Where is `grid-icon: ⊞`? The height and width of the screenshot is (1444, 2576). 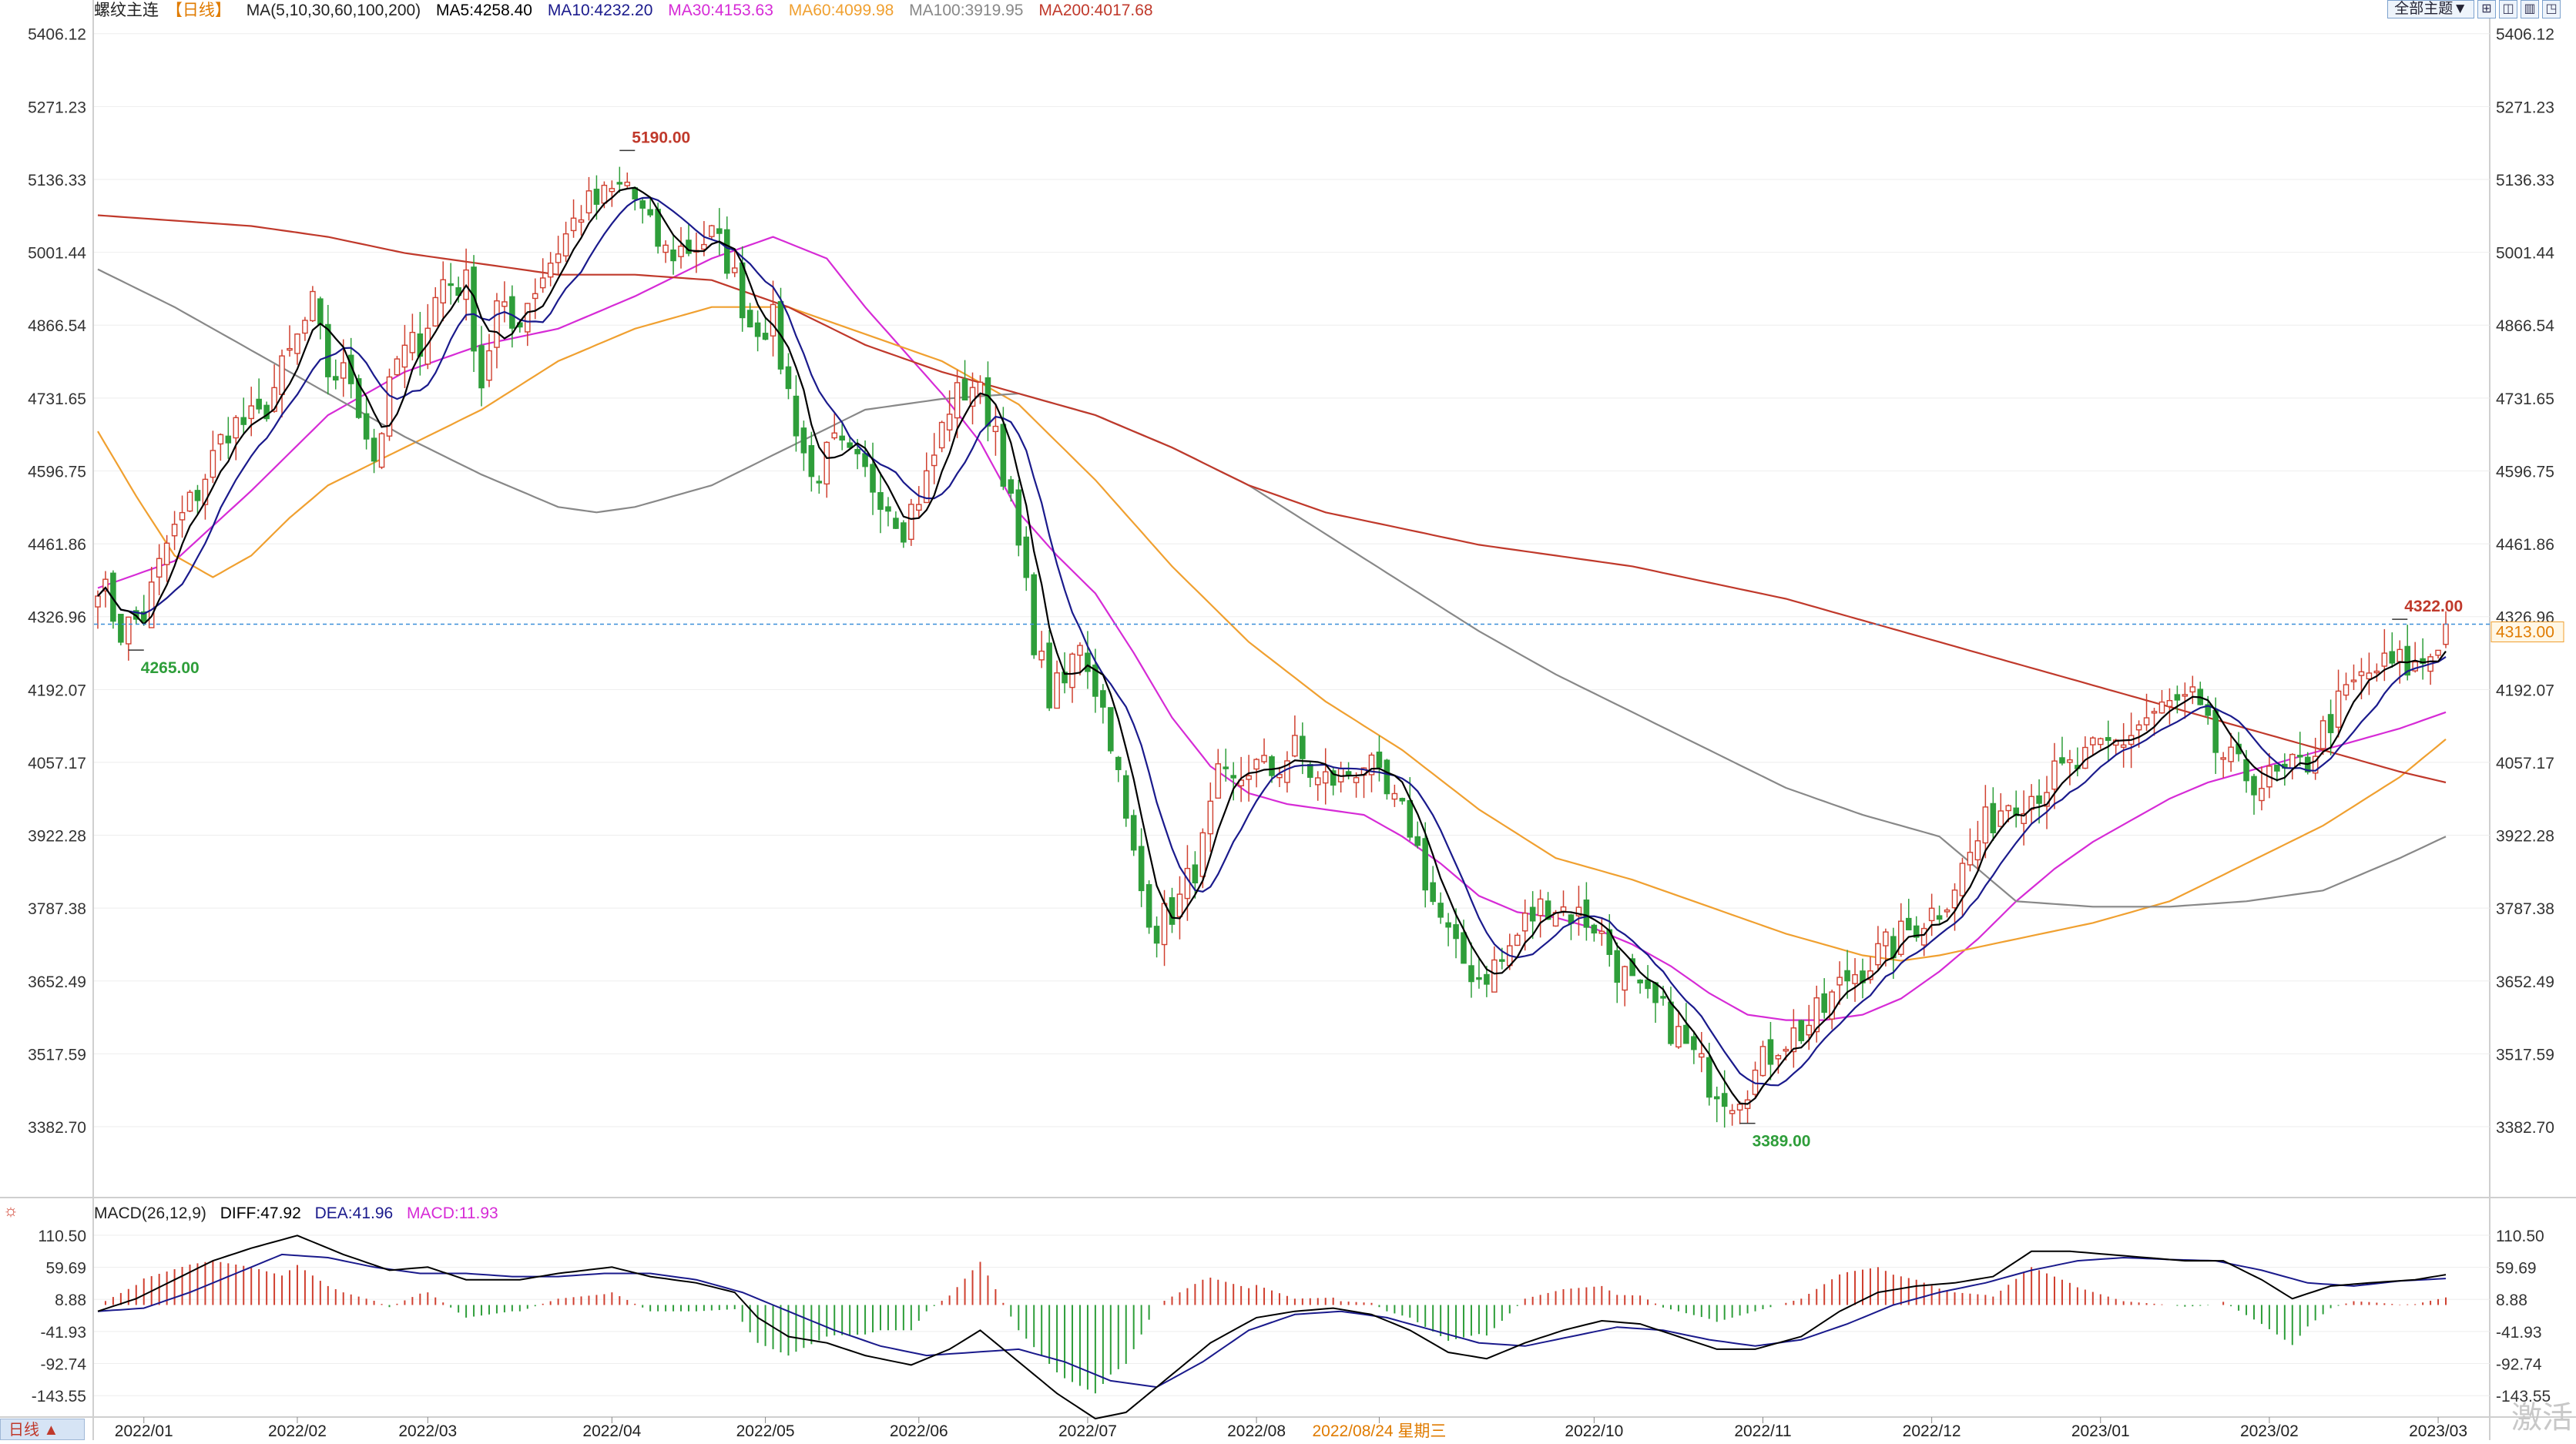 grid-icon: ⊞ is located at coordinates (2486, 9).